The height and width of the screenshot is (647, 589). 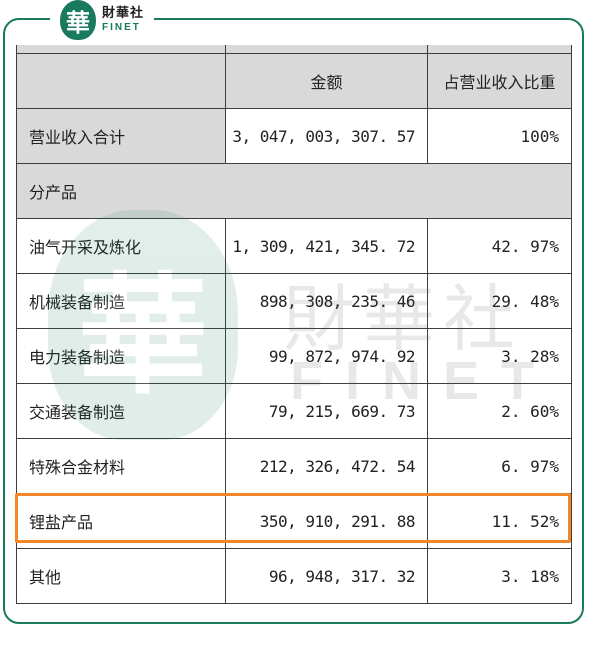 I want to click on table-top-strip, so click(x=294, y=49).